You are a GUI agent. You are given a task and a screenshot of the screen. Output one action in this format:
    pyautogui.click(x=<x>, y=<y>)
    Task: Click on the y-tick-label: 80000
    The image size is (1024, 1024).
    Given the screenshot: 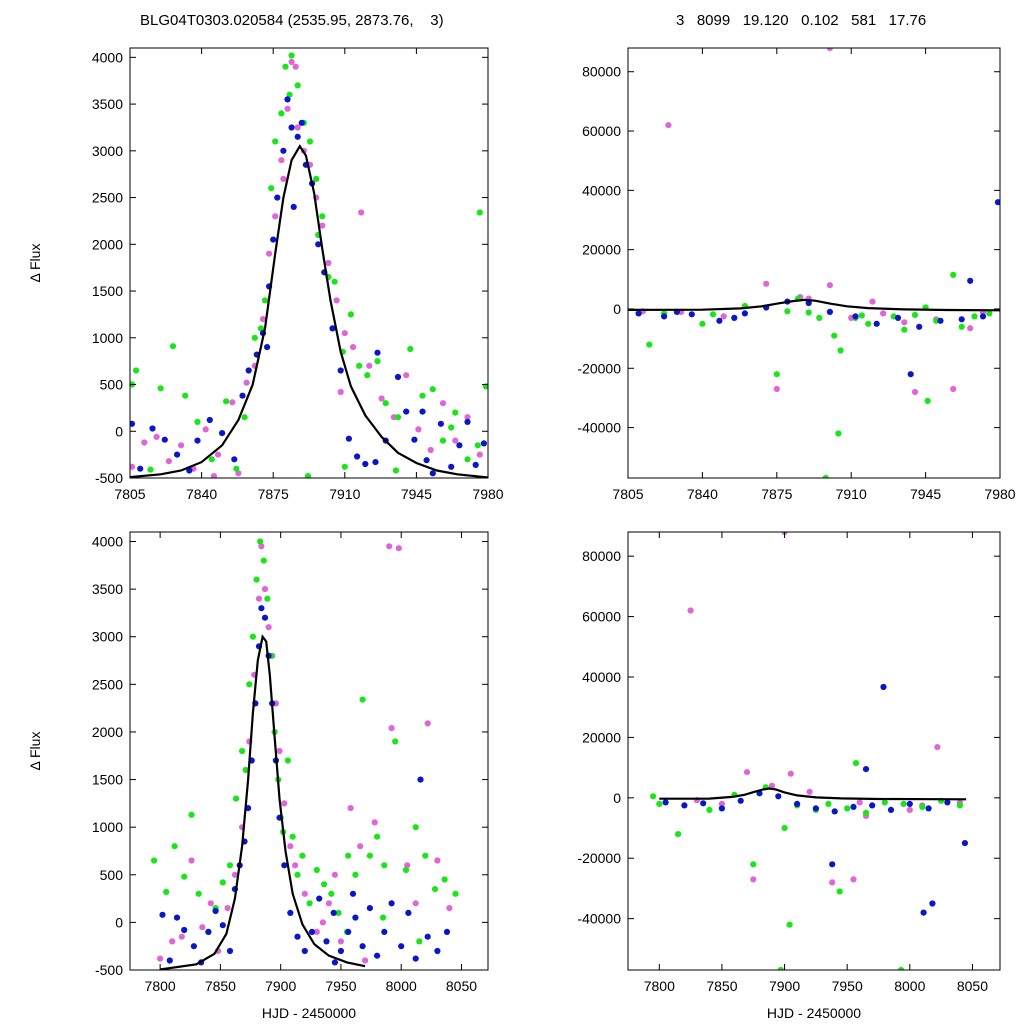 What is the action you would take?
    pyautogui.click(x=601, y=556)
    